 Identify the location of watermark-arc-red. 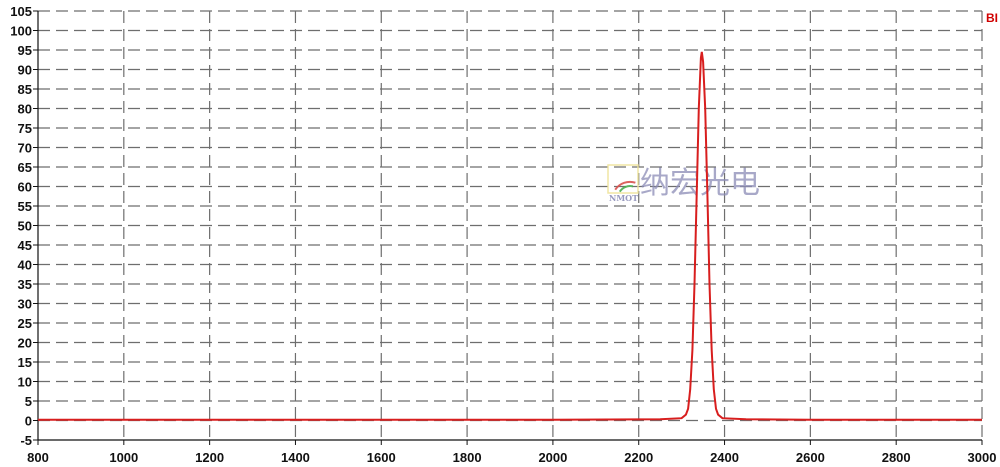
(625, 185).